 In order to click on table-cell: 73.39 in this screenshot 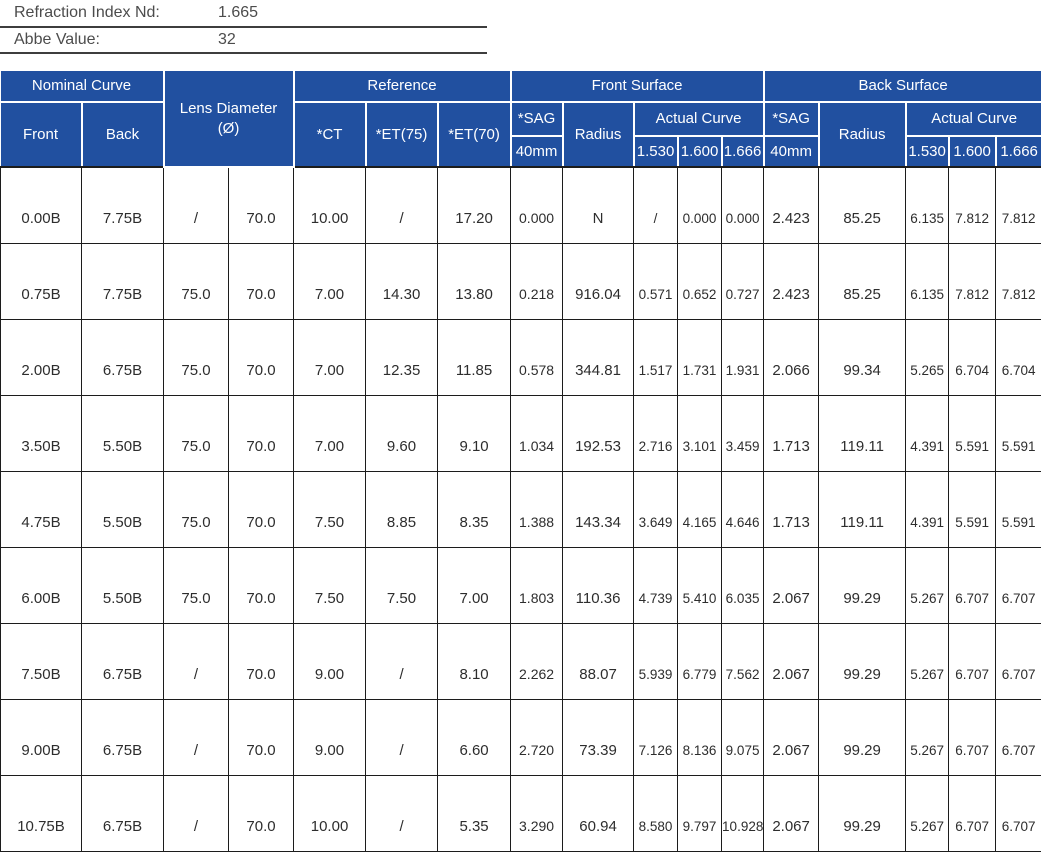, I will do `click(598, 737)`.